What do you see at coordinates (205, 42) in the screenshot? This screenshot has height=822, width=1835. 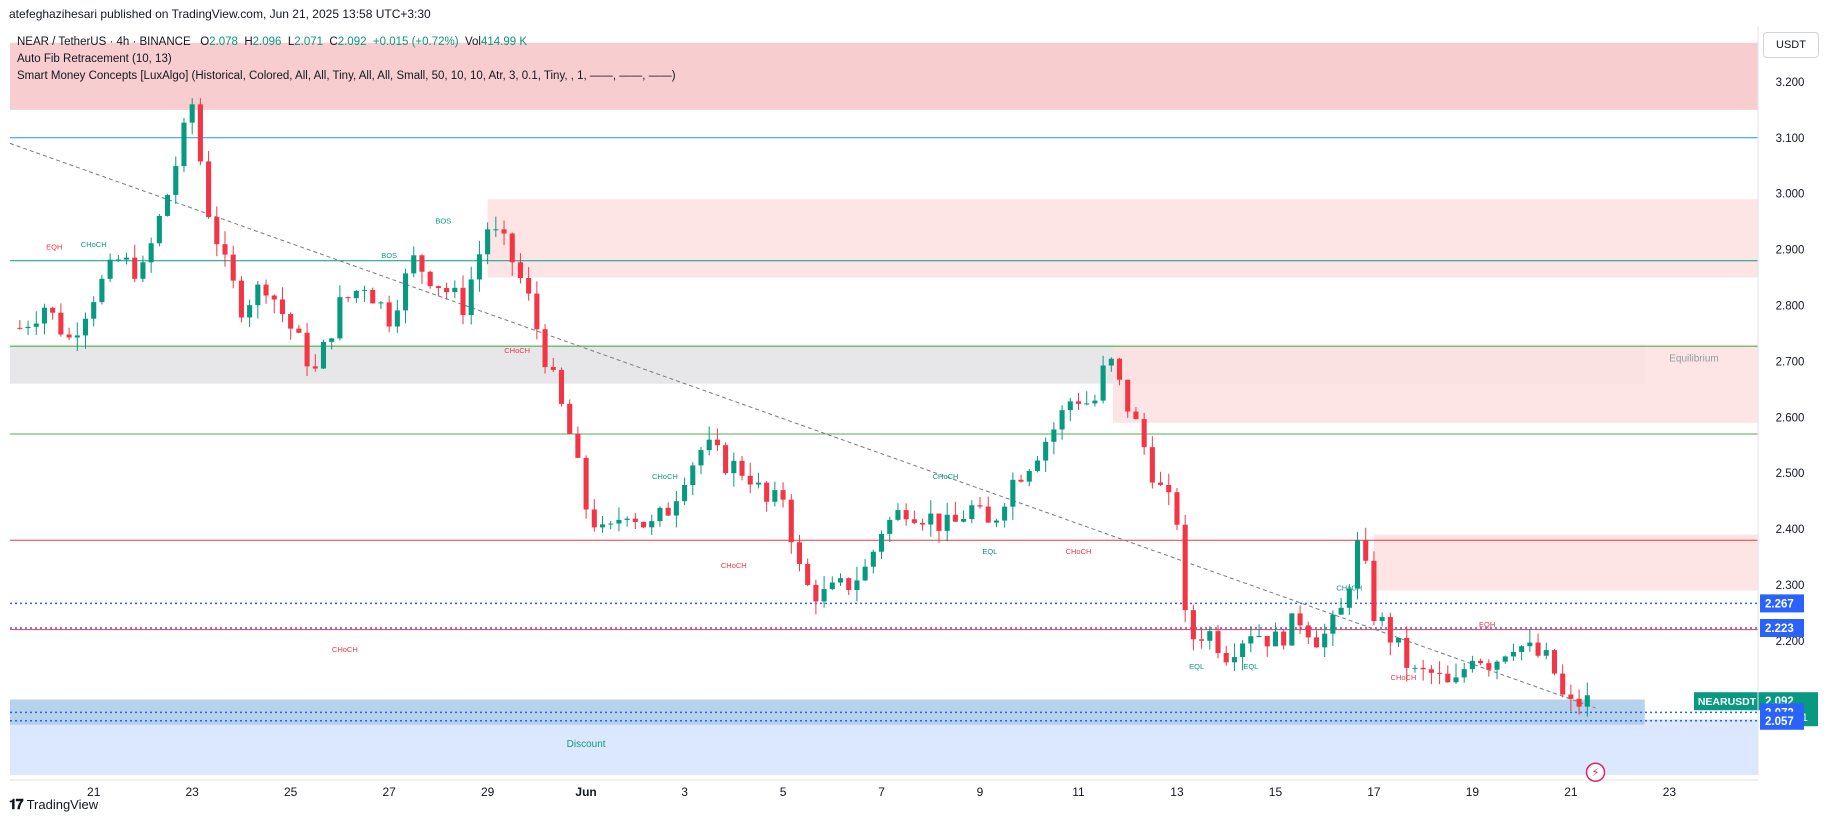 I see `open-label: O` at bounding box center [205, 42].